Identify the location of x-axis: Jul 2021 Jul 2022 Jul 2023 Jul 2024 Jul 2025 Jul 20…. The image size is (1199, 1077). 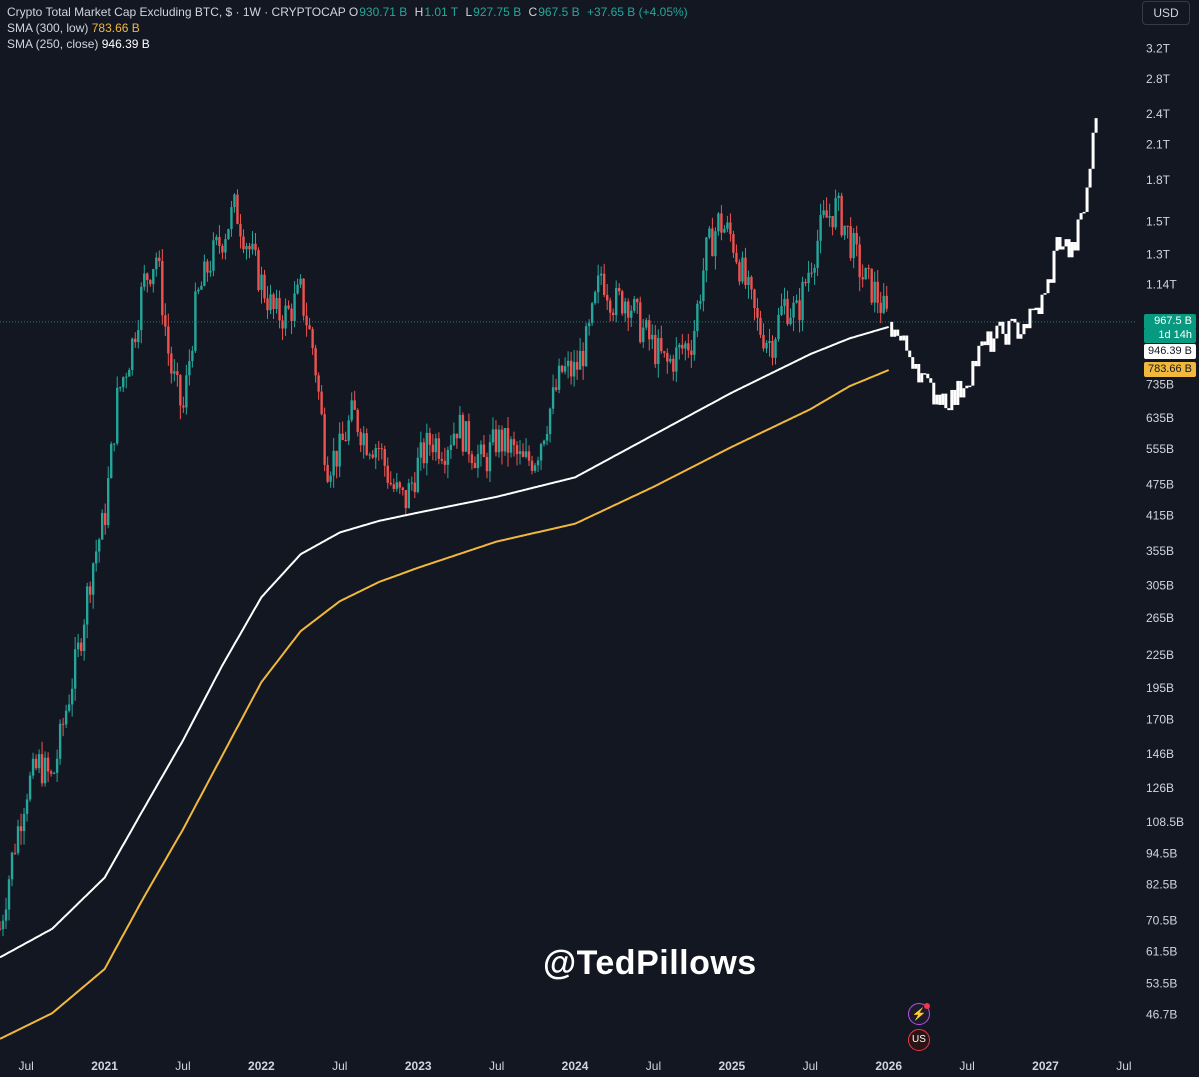
(574, 1066).